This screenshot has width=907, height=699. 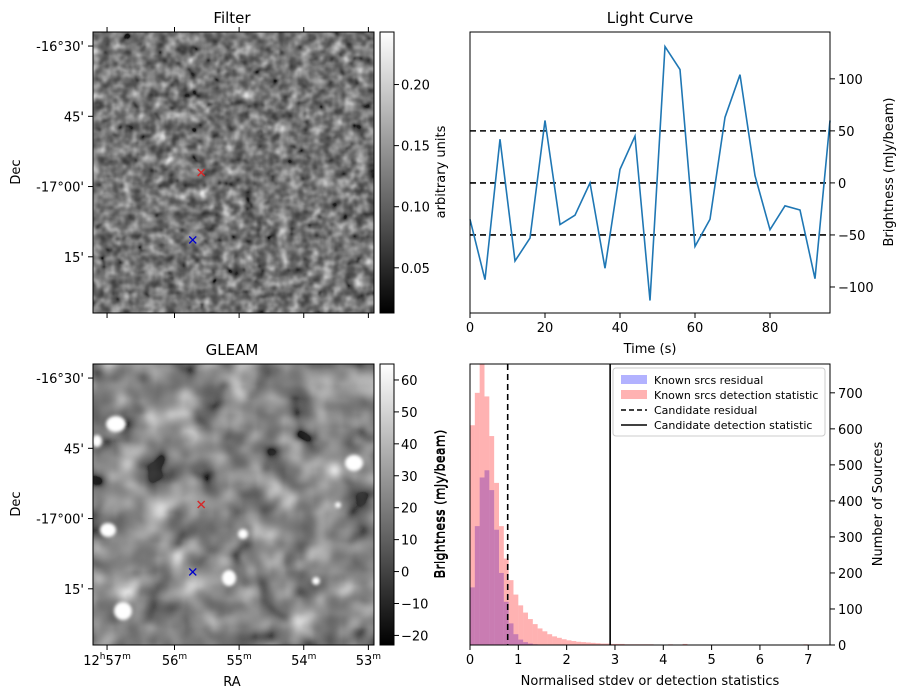 I want to click on filter-title: Filter, so click(x=232, y=18).